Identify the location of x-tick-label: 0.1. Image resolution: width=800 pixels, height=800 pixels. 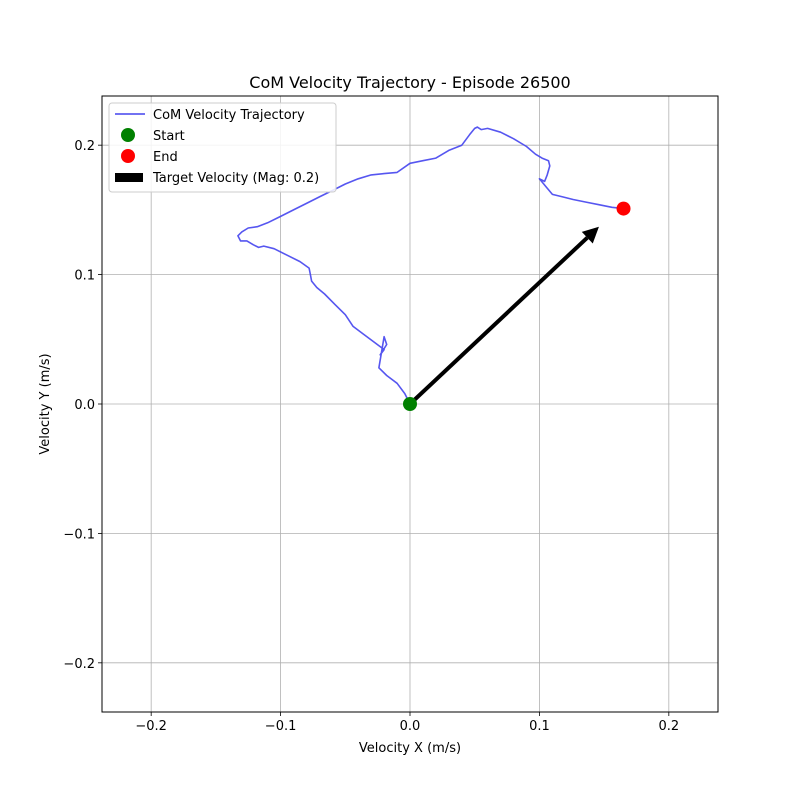
(539, 726).